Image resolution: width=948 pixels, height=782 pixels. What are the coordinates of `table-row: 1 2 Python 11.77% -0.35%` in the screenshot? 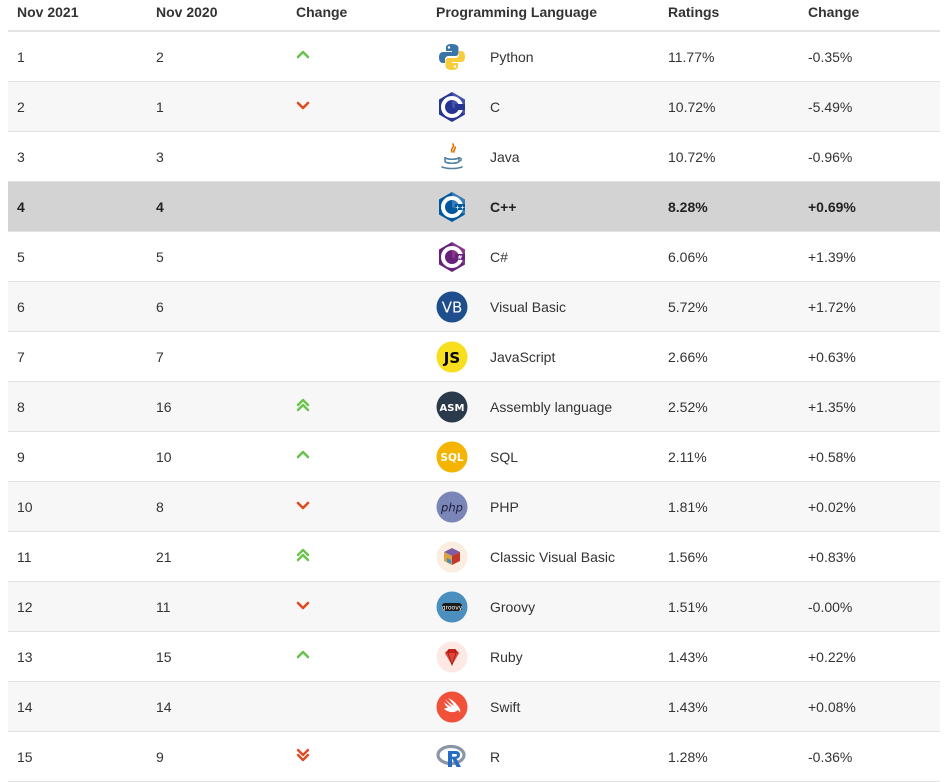 It's located at (474, 56).